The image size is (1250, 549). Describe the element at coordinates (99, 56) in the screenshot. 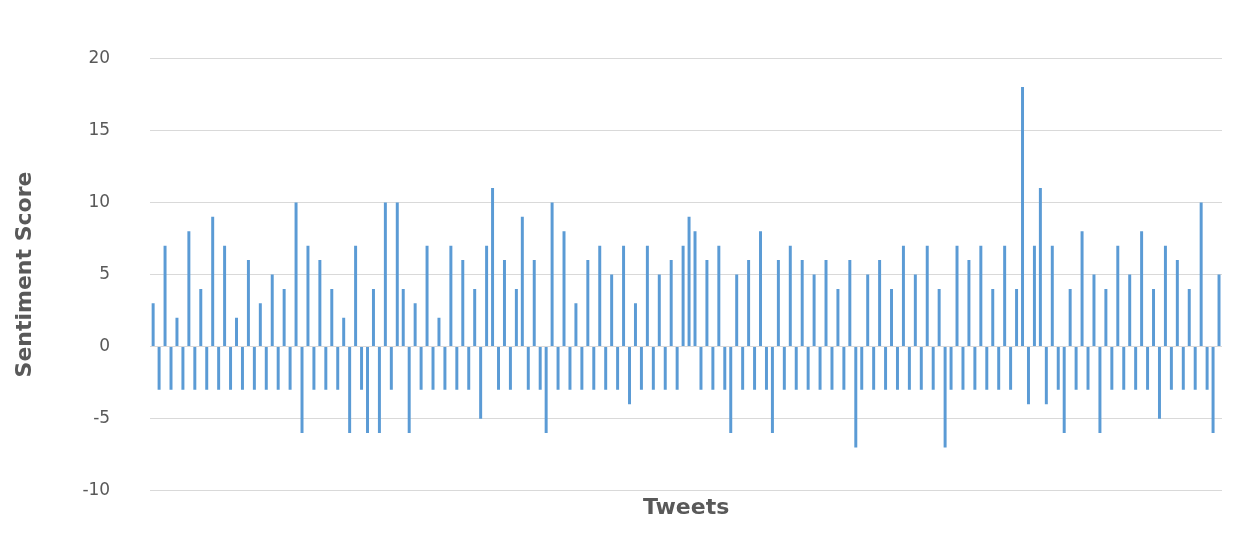

I see `y-tick-label: 20` at that location.